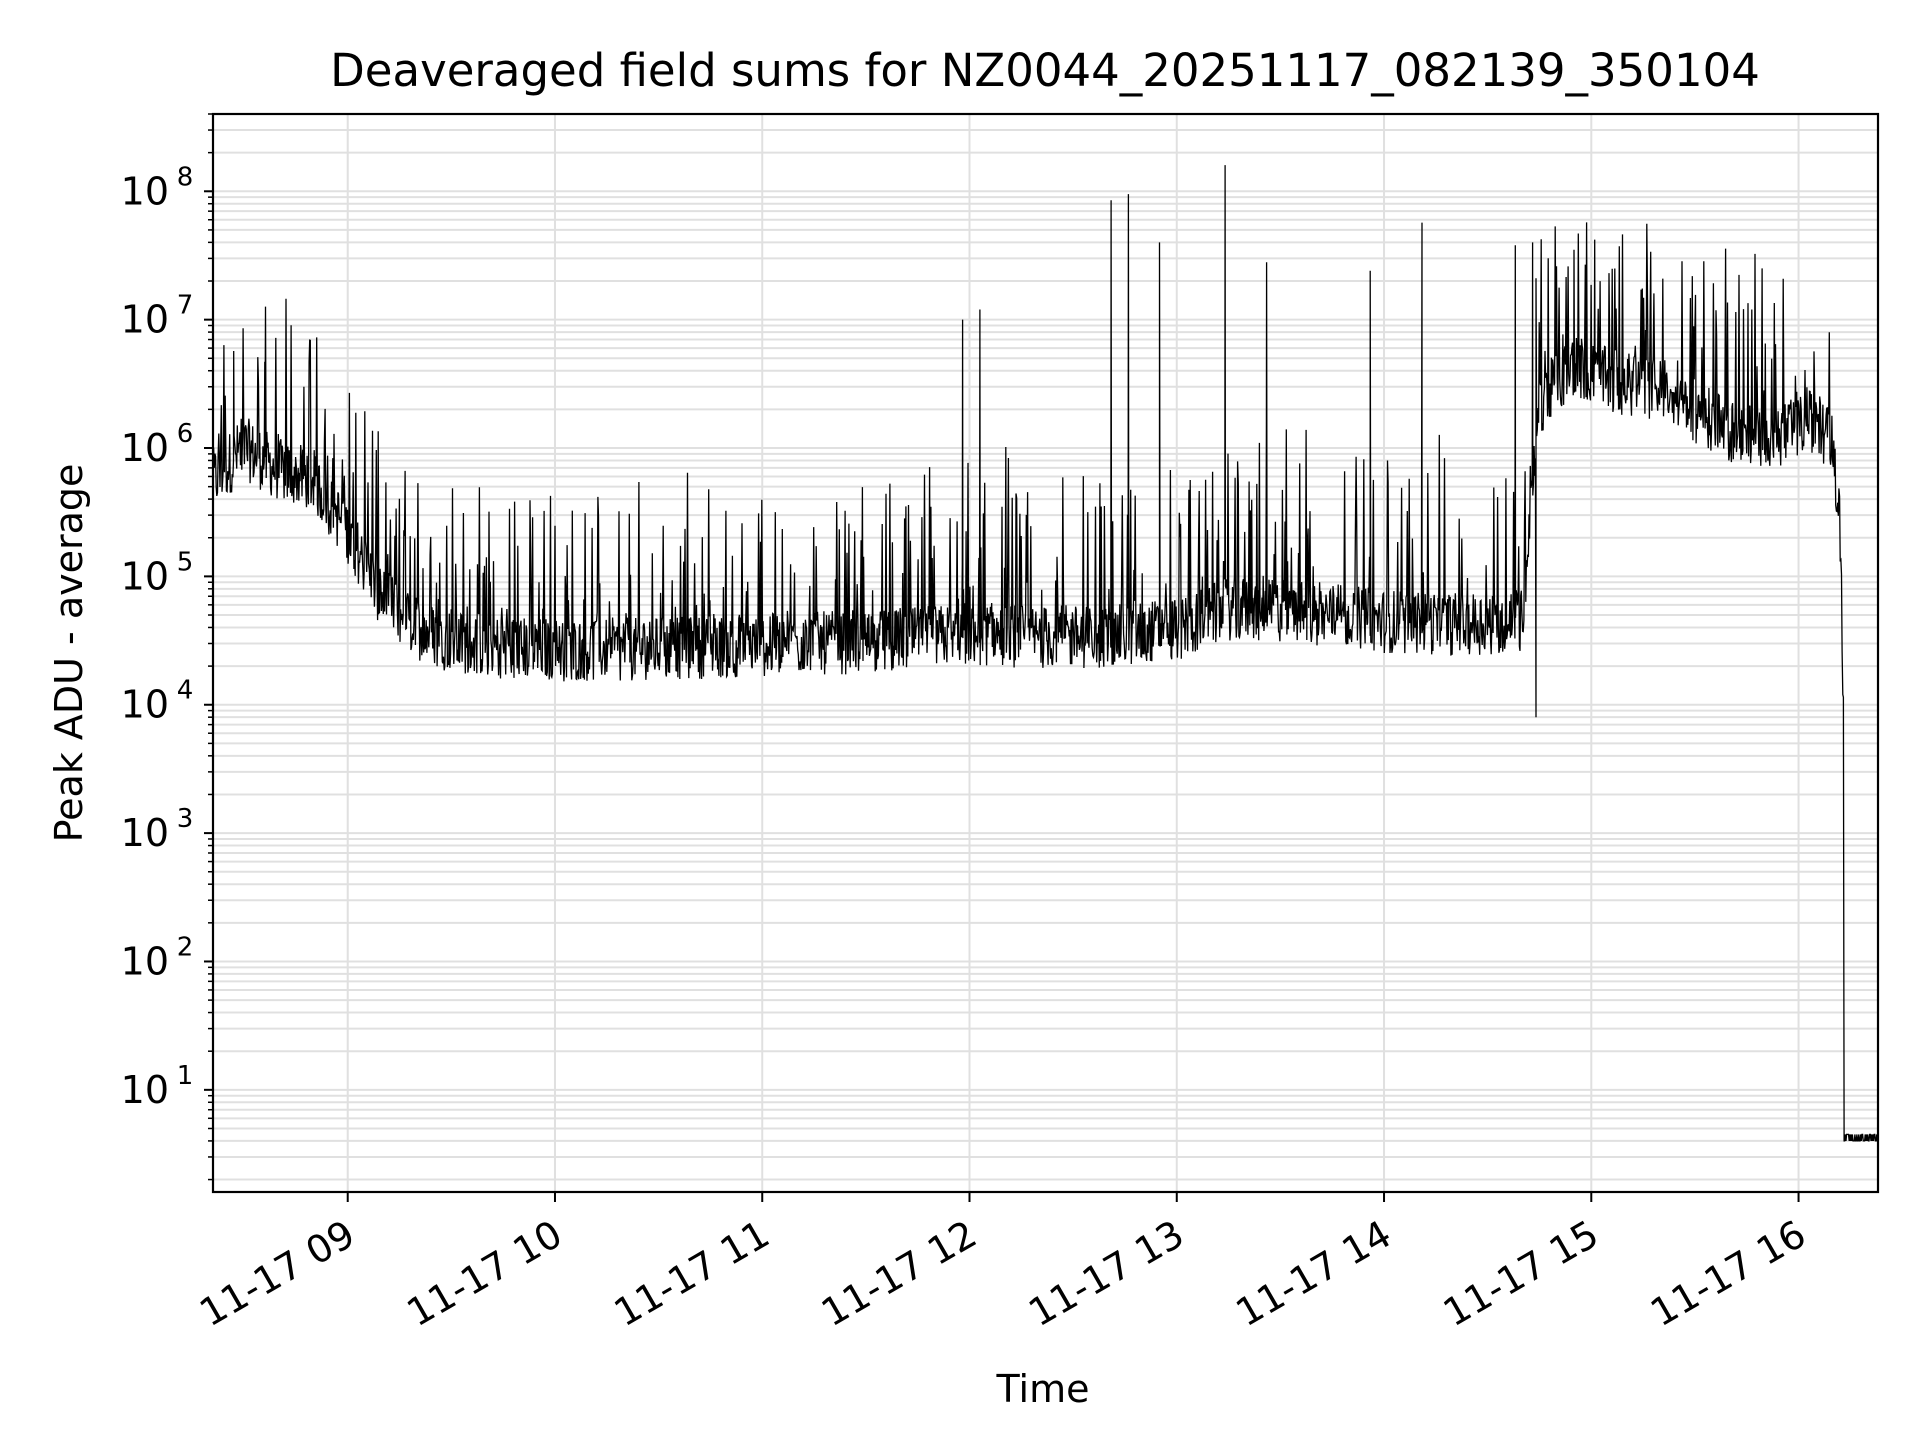 The image size is (1920, 1440). I want to click on y-tick-exponent: 3, so click(185, 819).